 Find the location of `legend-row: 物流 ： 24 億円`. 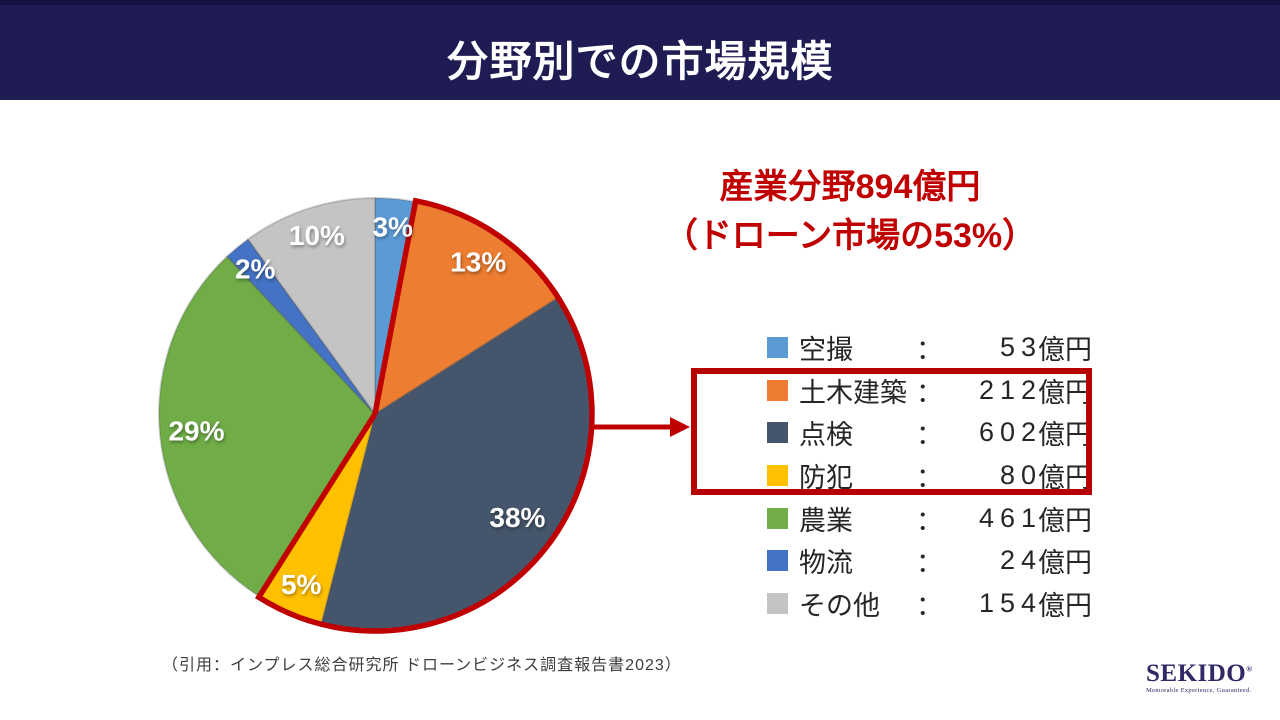

legend-row: 物流 ： 24 億円 is located at coordinates (929, 560).